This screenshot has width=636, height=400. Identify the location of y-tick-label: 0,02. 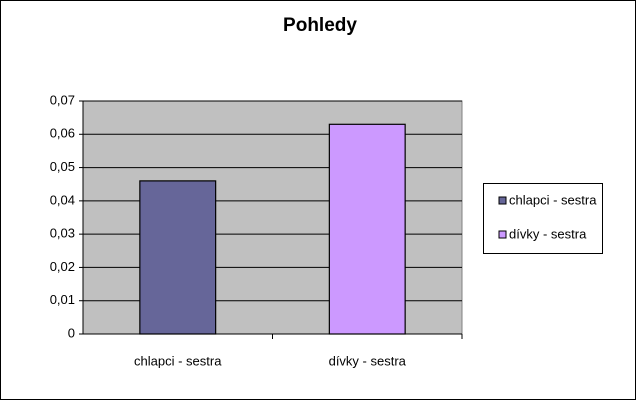
(62, 266).